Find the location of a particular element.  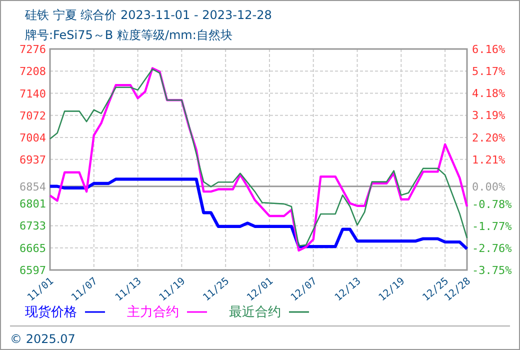

y2-tick-label: -3.75% is located at coordinates (492, 270).